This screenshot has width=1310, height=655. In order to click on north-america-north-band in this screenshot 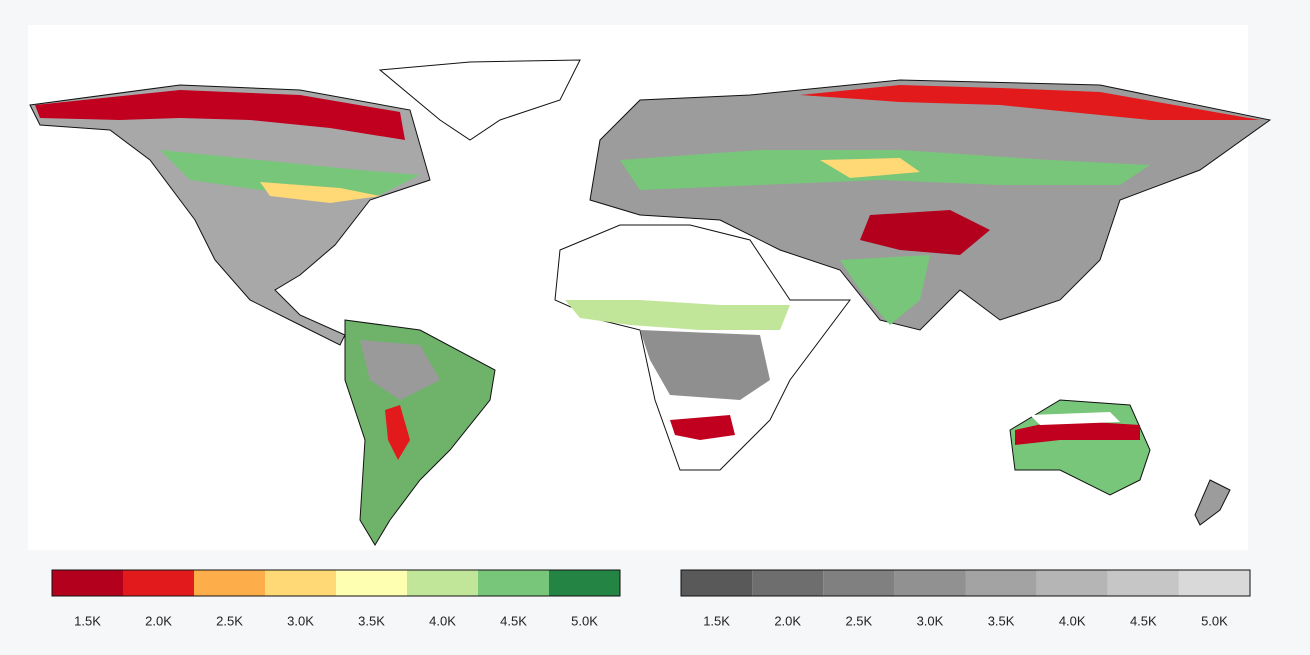, I will do `click(220, 115)`.